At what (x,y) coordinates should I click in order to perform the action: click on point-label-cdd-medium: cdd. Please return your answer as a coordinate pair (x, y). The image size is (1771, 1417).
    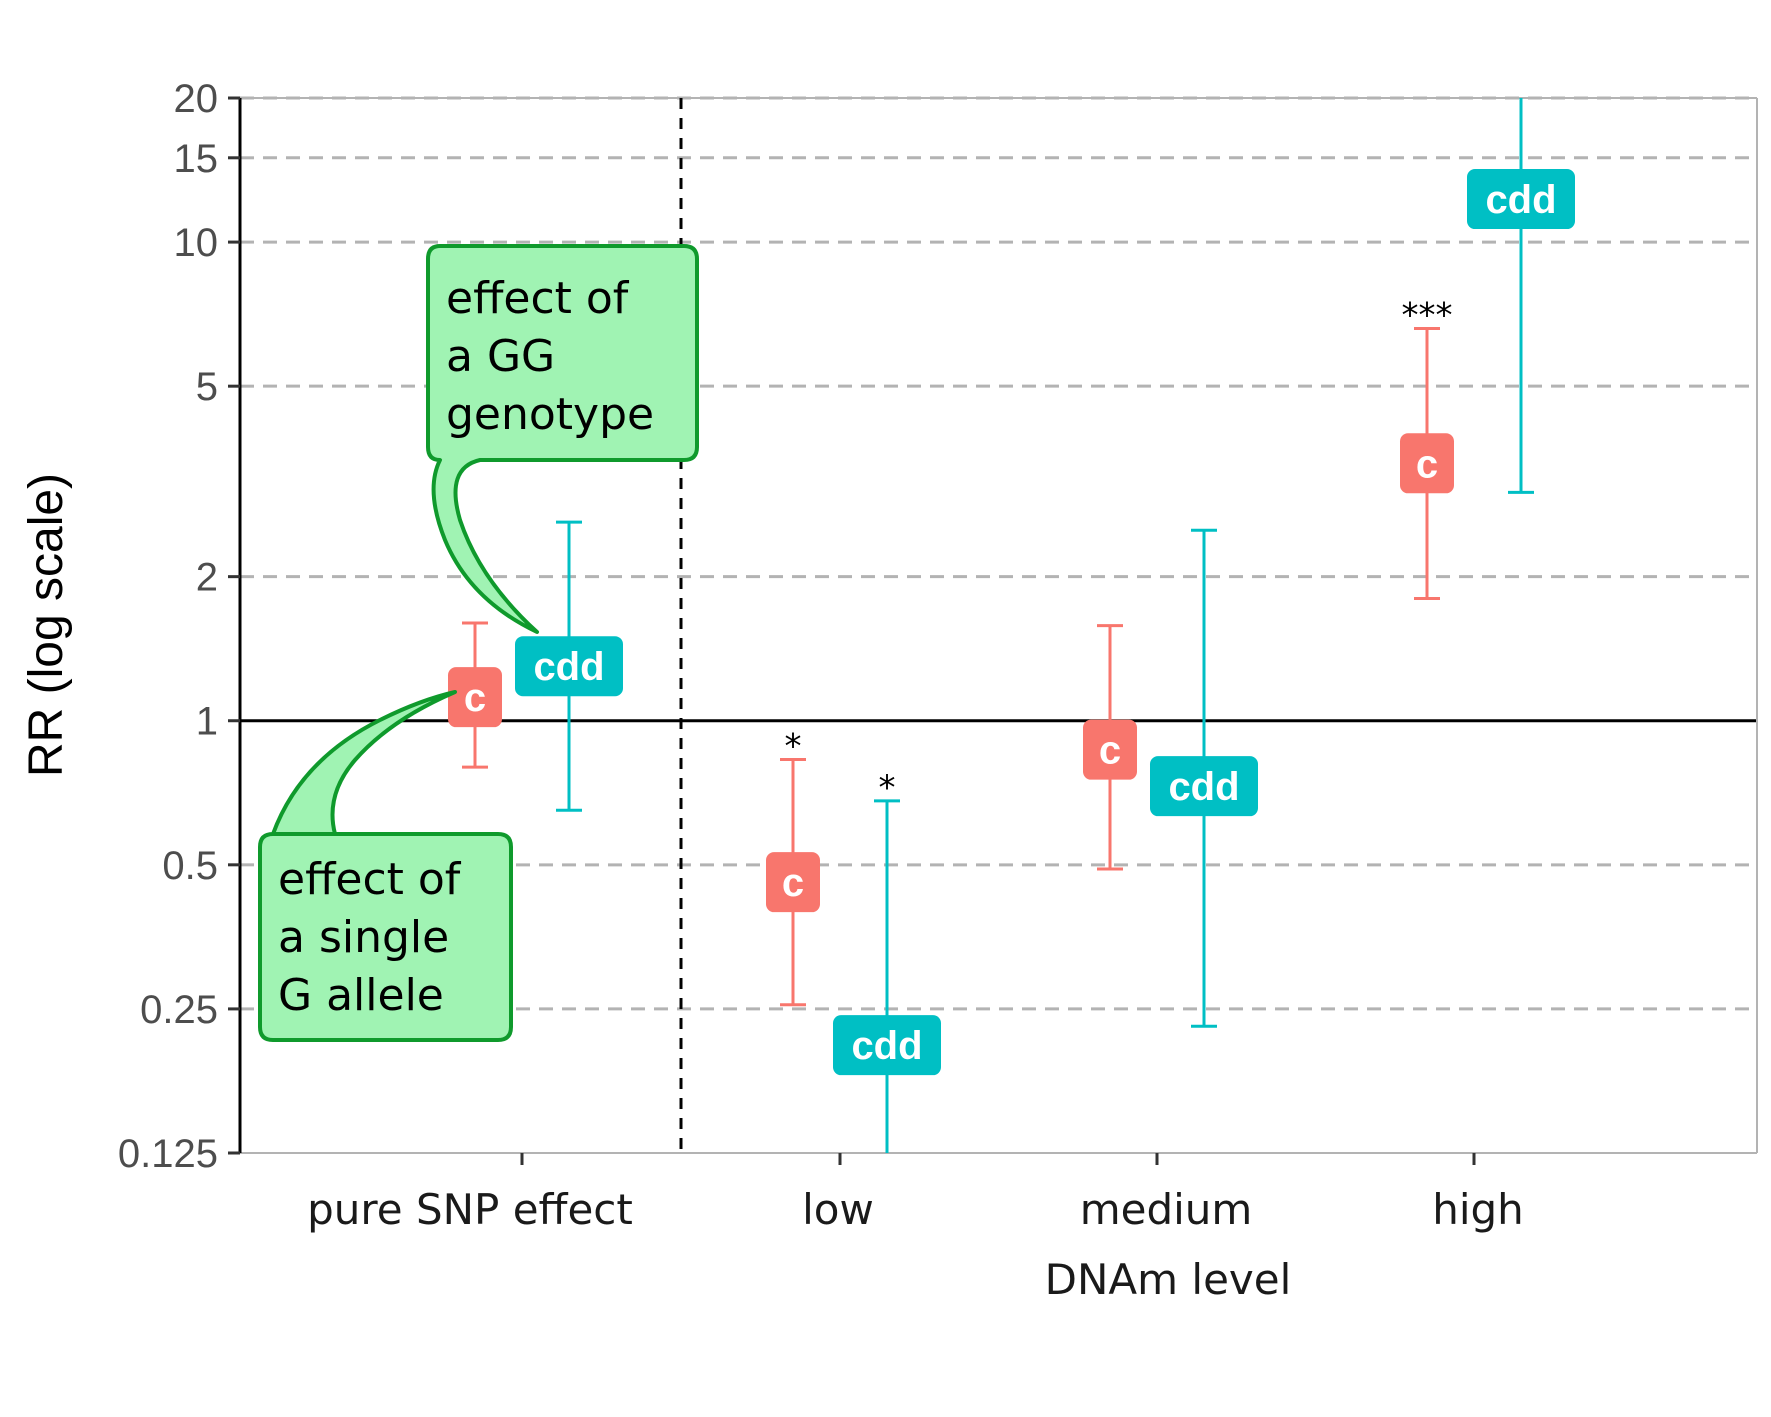
    Looking at the image, I should click on (1203, 787).